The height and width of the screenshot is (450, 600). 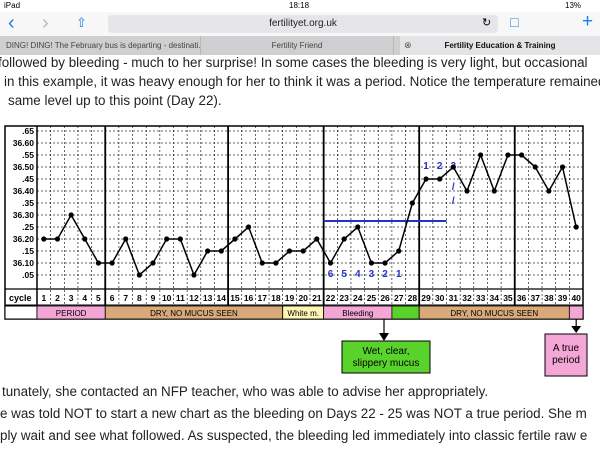 I want to click on battery: 13%, so click(x=573, y=5).